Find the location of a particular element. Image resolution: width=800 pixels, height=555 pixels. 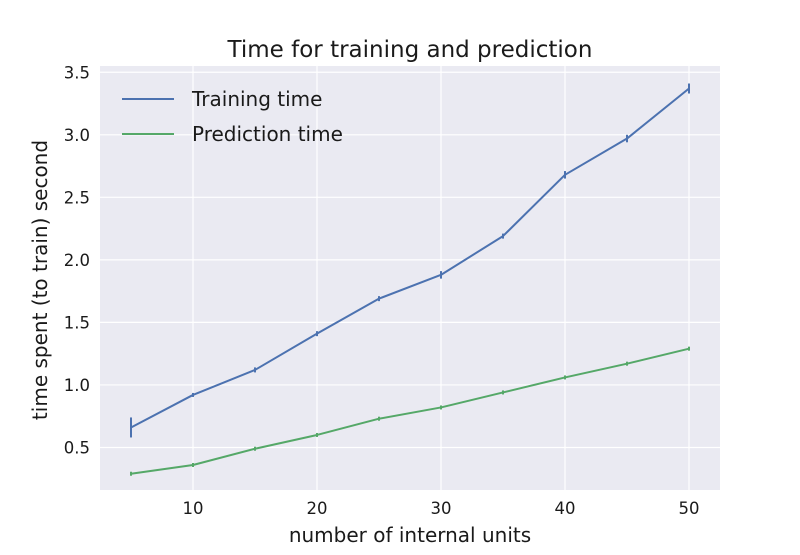

y-tick-label: 3.5 is located at coordinates (77, 72).